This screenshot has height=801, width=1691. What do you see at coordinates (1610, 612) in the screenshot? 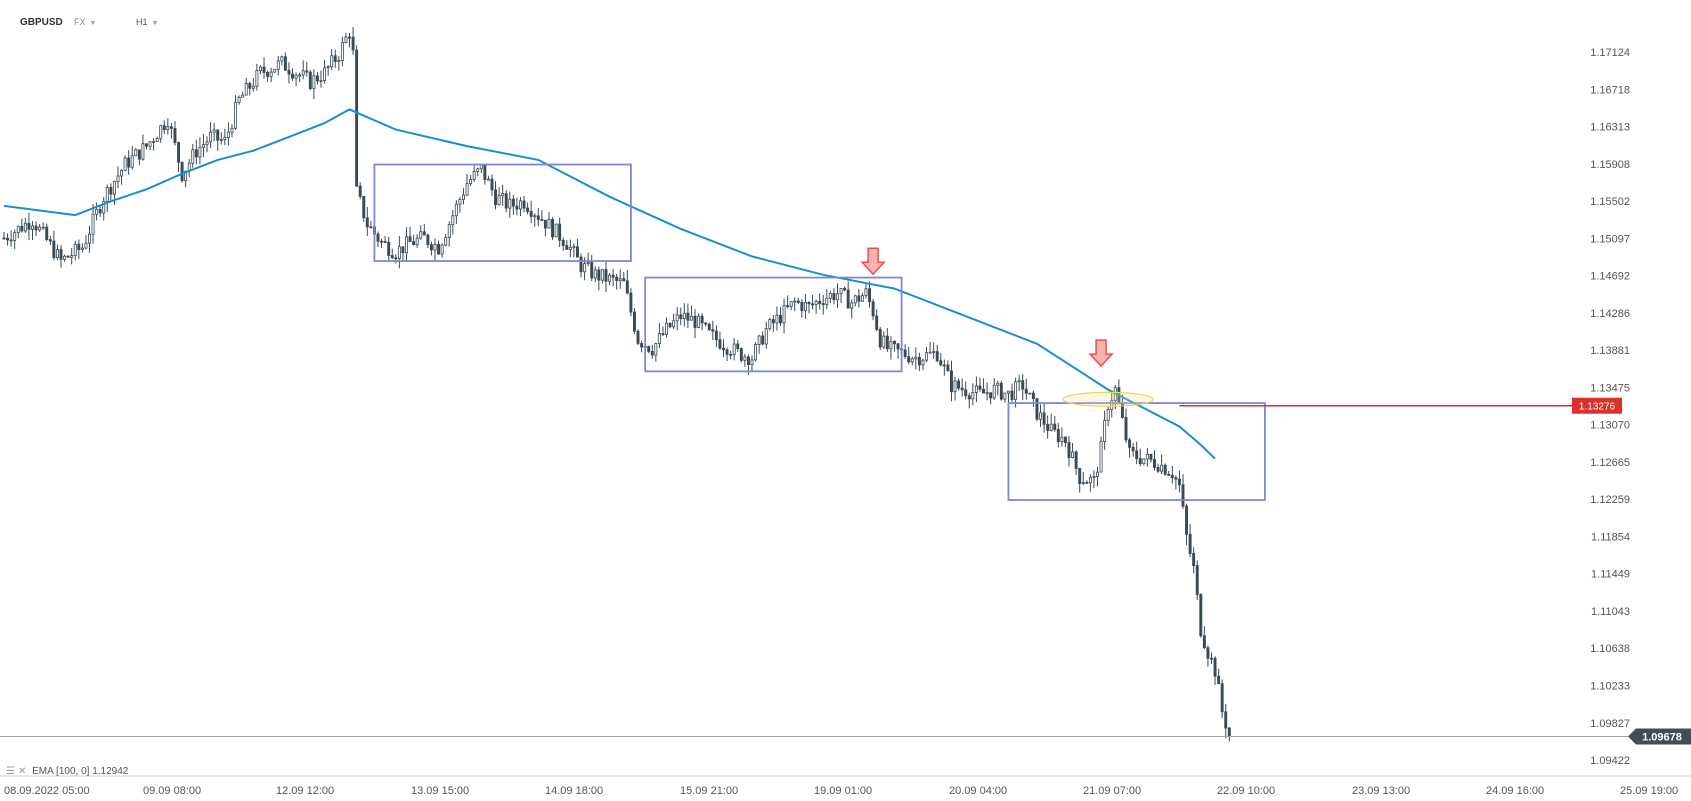
I see `y-tick-label: 1.11043` at bounding box center [1610, 612].